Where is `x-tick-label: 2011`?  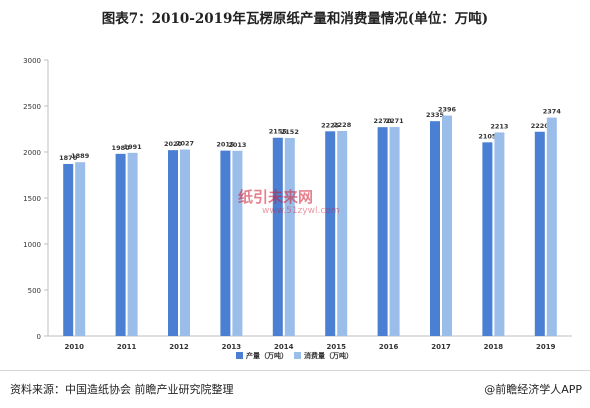
x-tick-label: 2011 is located at coordinates (127, 347).